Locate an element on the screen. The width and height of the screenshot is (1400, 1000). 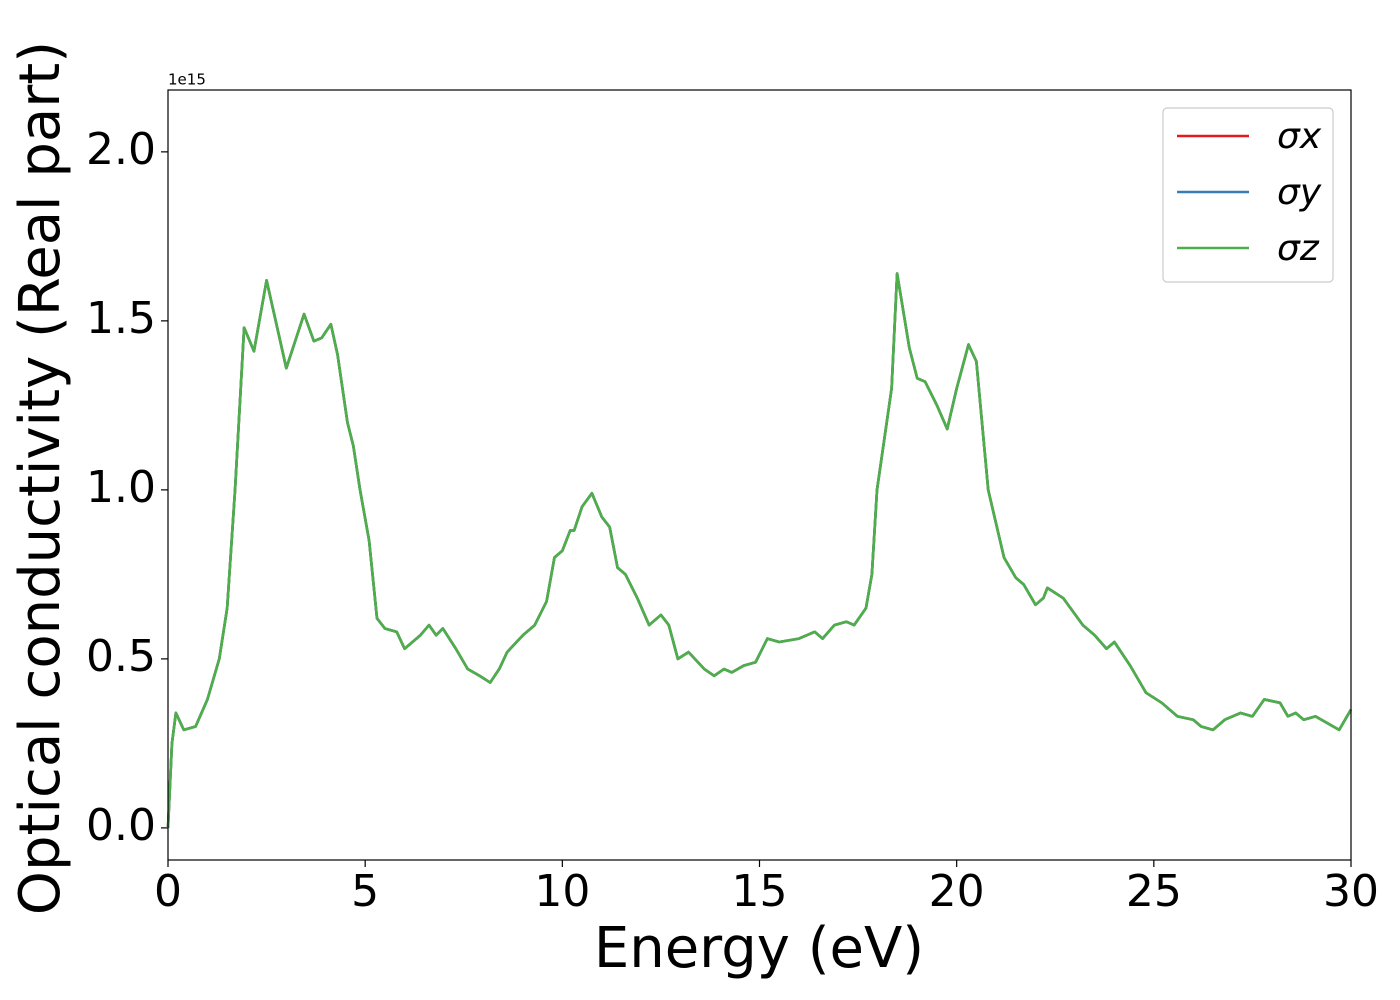
x-tick-label: 15 is located at coordinates (760, 891).